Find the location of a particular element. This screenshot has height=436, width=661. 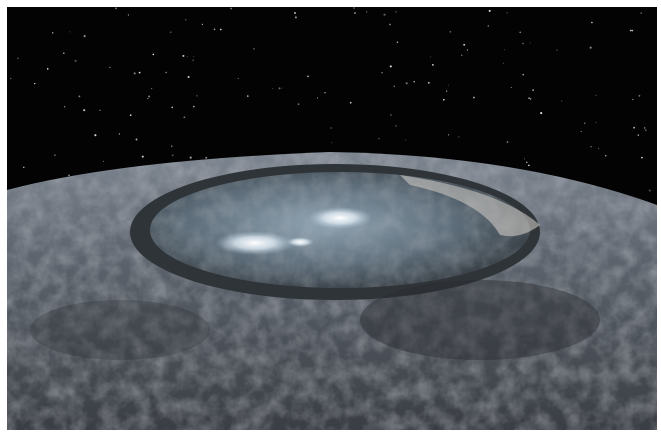

crater-wall-bright is located at coordinates (470, 206).